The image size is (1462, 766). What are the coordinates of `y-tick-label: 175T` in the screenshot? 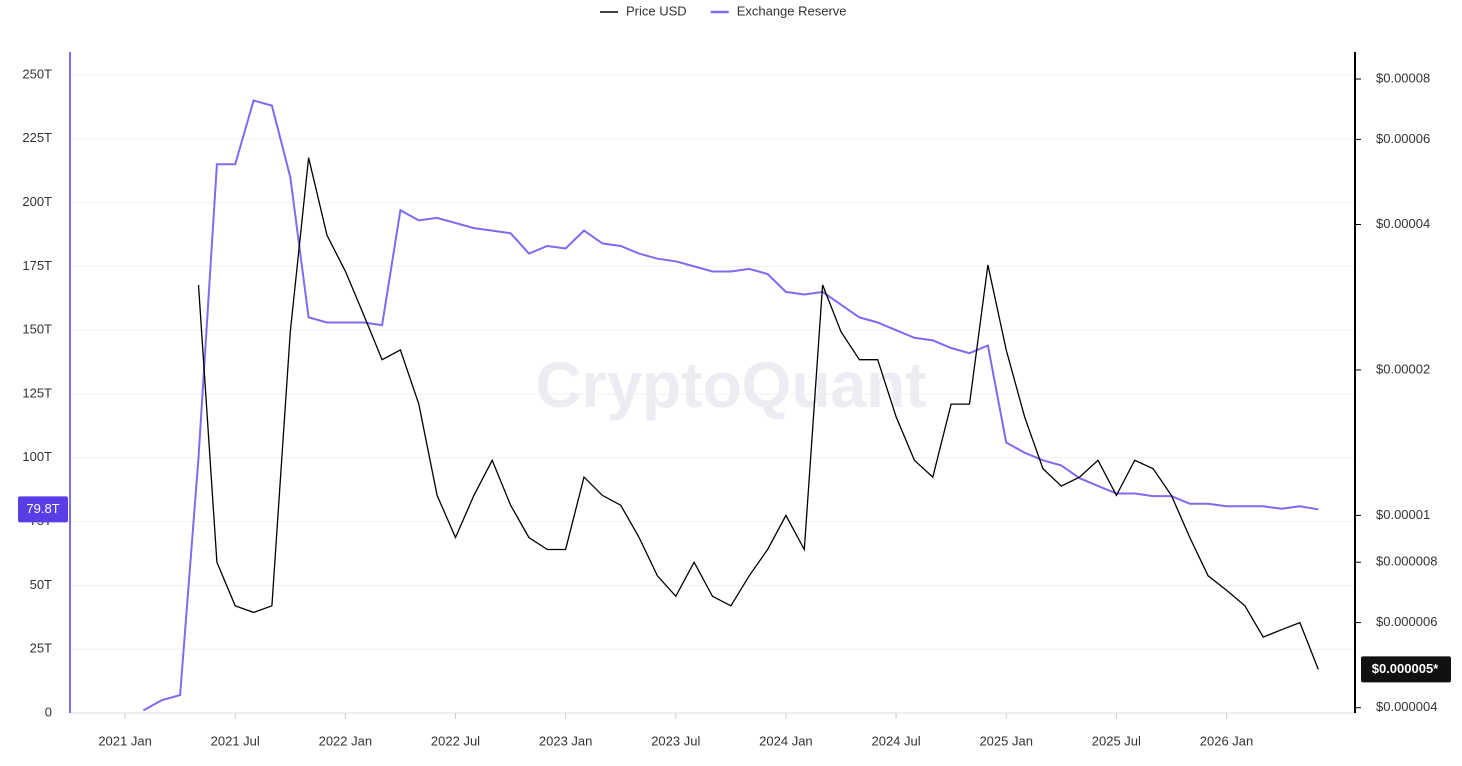 It's located at (37, 265).